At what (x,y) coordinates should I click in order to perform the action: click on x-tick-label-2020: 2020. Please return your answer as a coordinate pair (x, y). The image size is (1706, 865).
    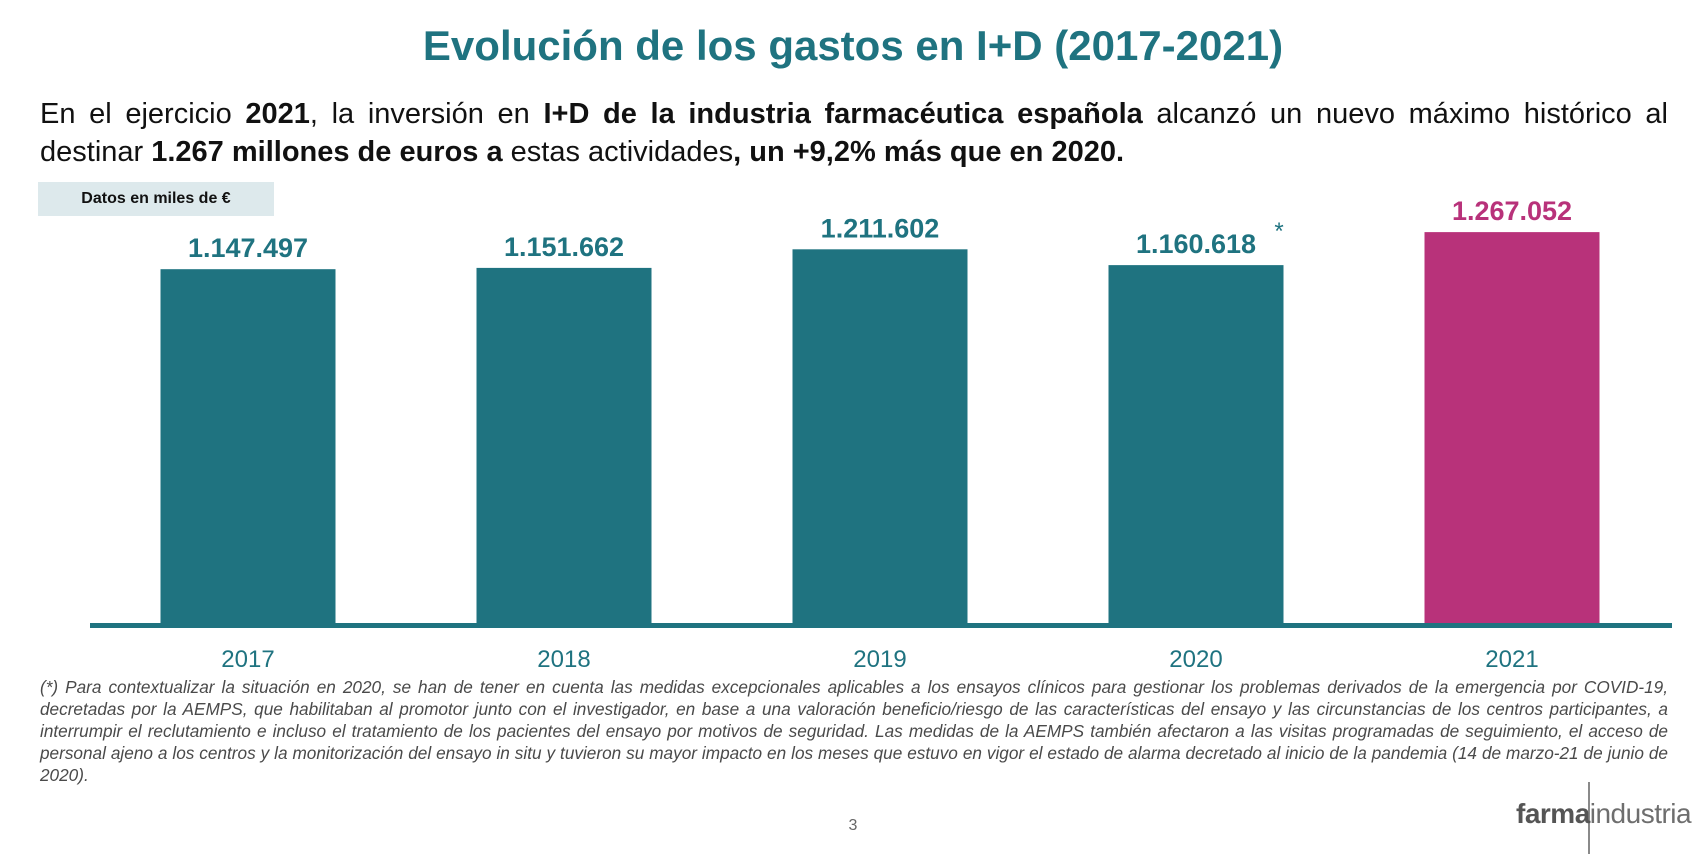
    Looking at the image, I should click on (1195, 659).